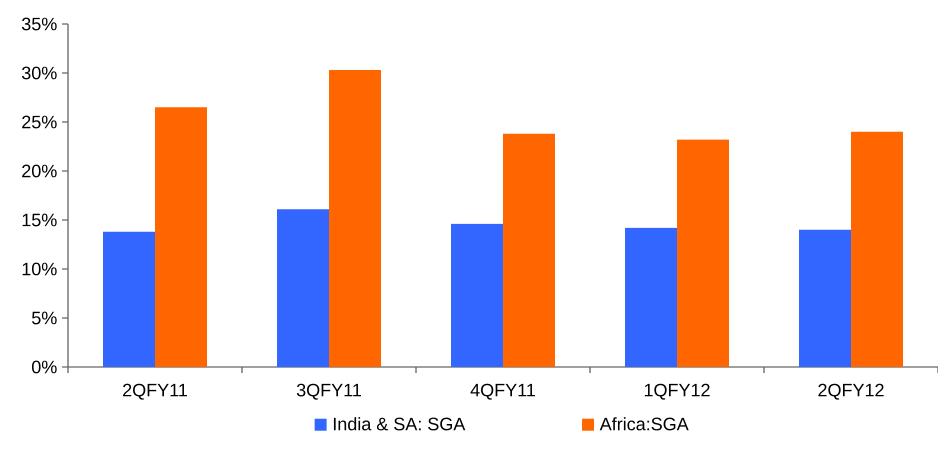 The height and width of the screenshot is (453, 938). I want to click on legend-label: Africa:SGA, so click(644, 423).